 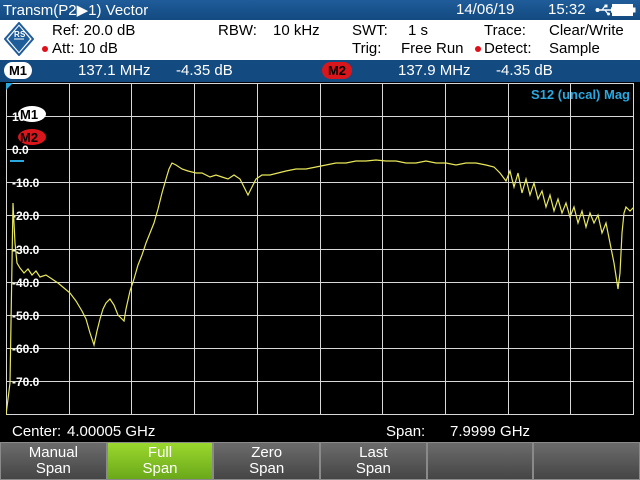 I want to click on y-tick-label: -40.0, so click(x=26, y=283).